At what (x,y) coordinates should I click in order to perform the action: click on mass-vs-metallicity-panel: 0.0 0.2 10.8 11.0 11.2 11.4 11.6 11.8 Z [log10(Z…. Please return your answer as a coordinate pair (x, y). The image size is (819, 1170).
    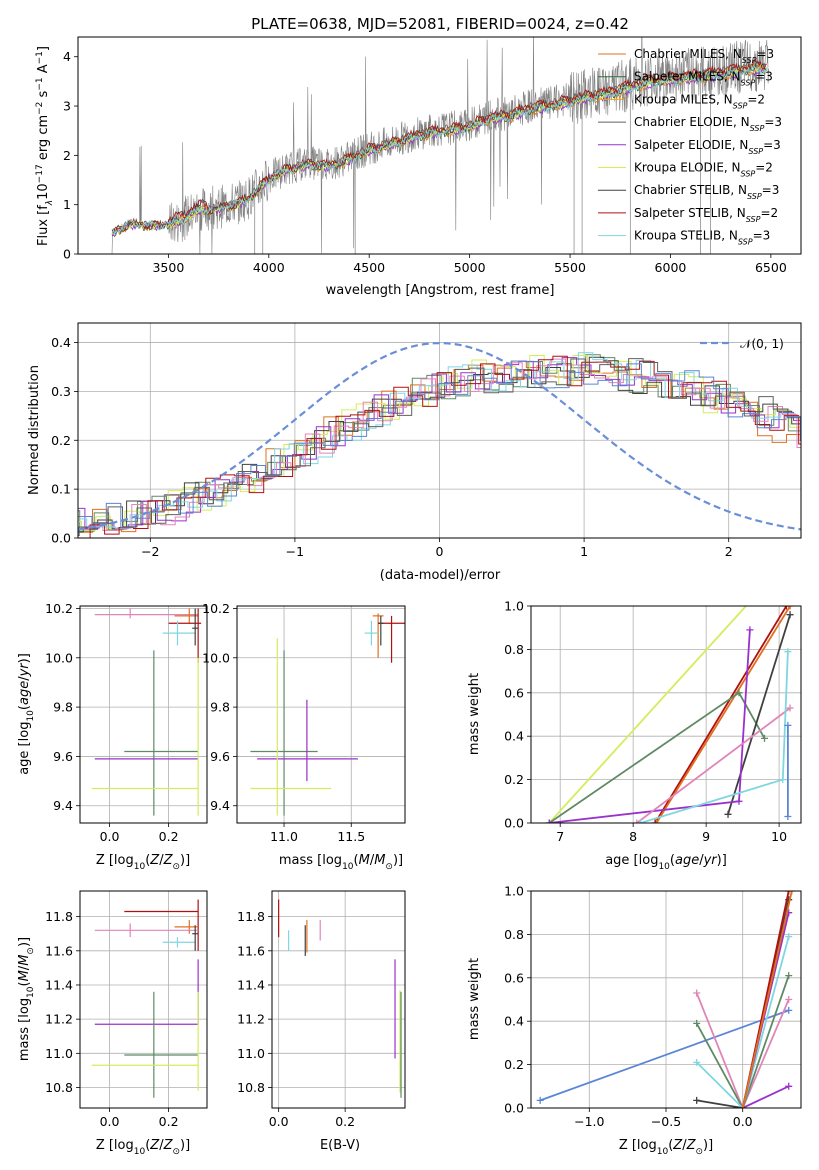
    Looking at the image, I should click on (112, 1023).